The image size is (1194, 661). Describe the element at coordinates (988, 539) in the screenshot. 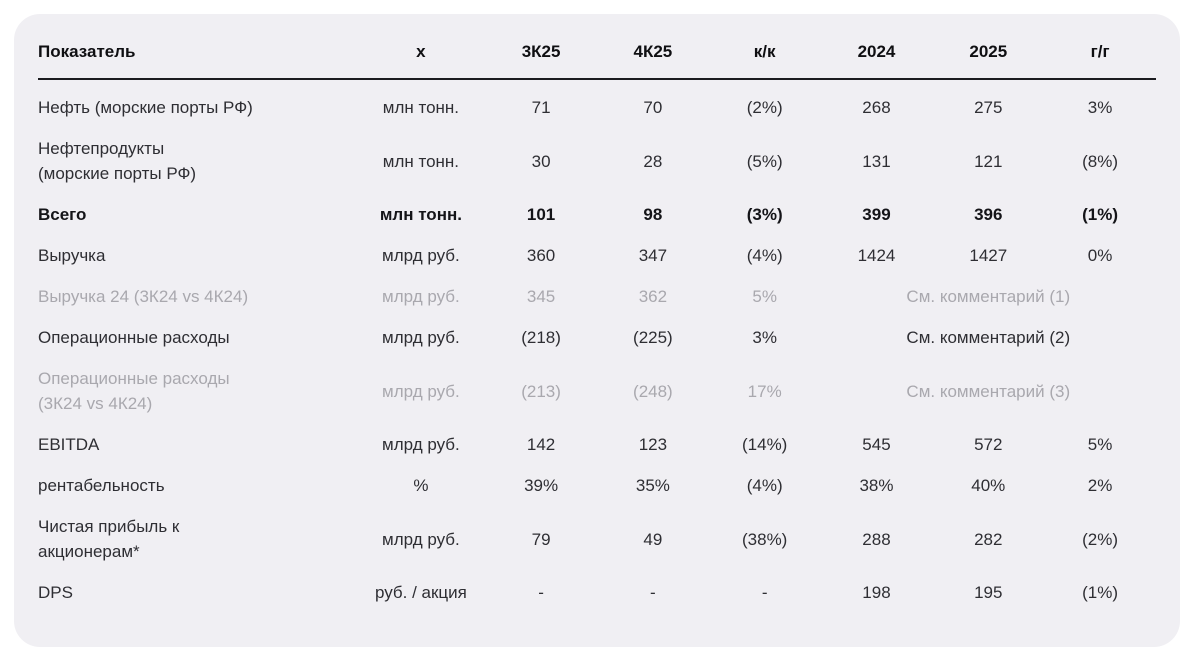

I see `value-2025: 282` at that location.